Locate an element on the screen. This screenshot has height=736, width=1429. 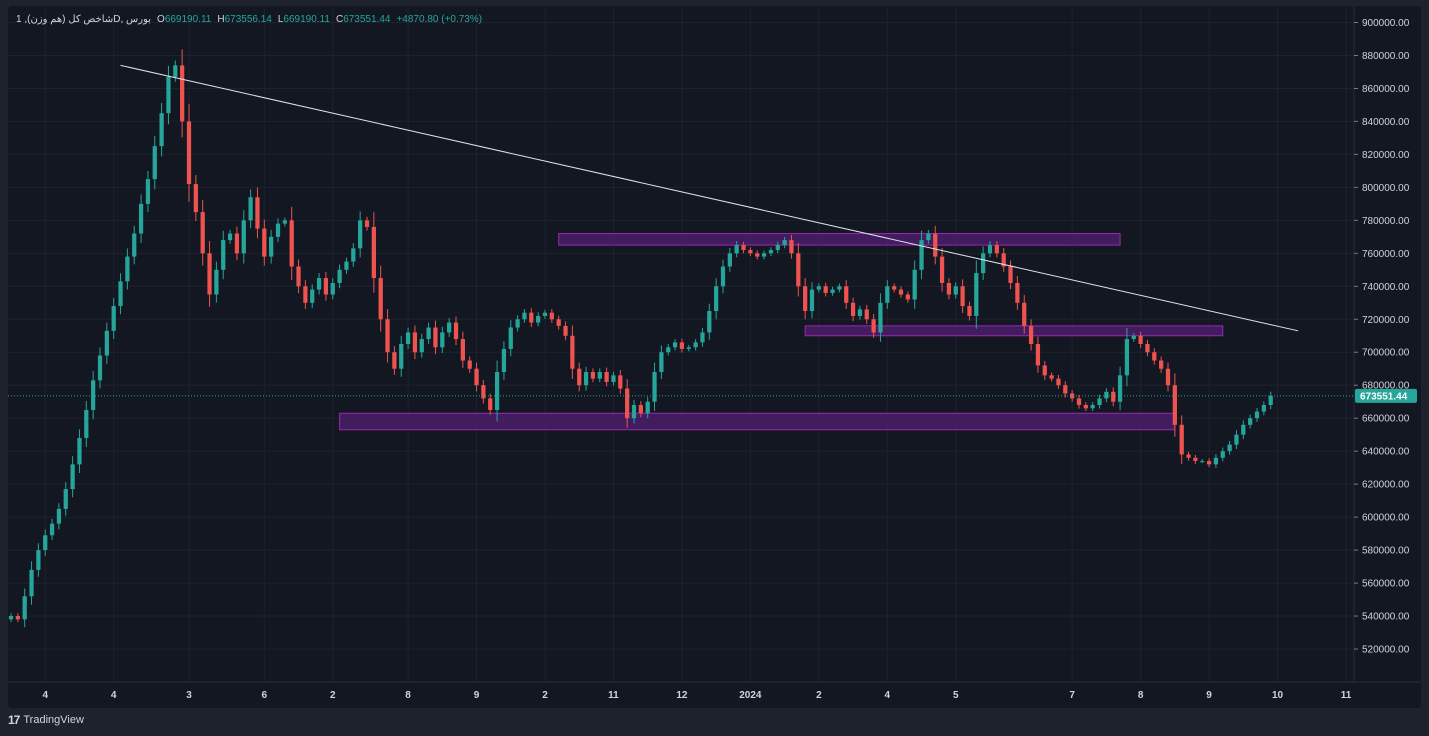
close-label: C is located at coordinates (339, 19).